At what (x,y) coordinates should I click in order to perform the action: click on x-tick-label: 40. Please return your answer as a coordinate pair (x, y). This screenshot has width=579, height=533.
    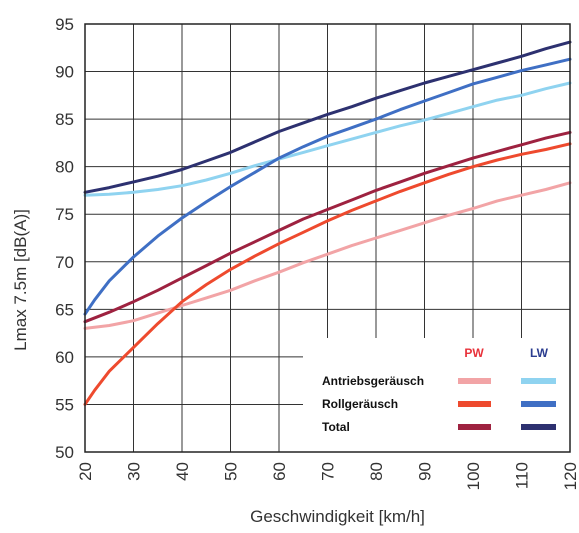
    Looking at the image, I should click on (182, 471).